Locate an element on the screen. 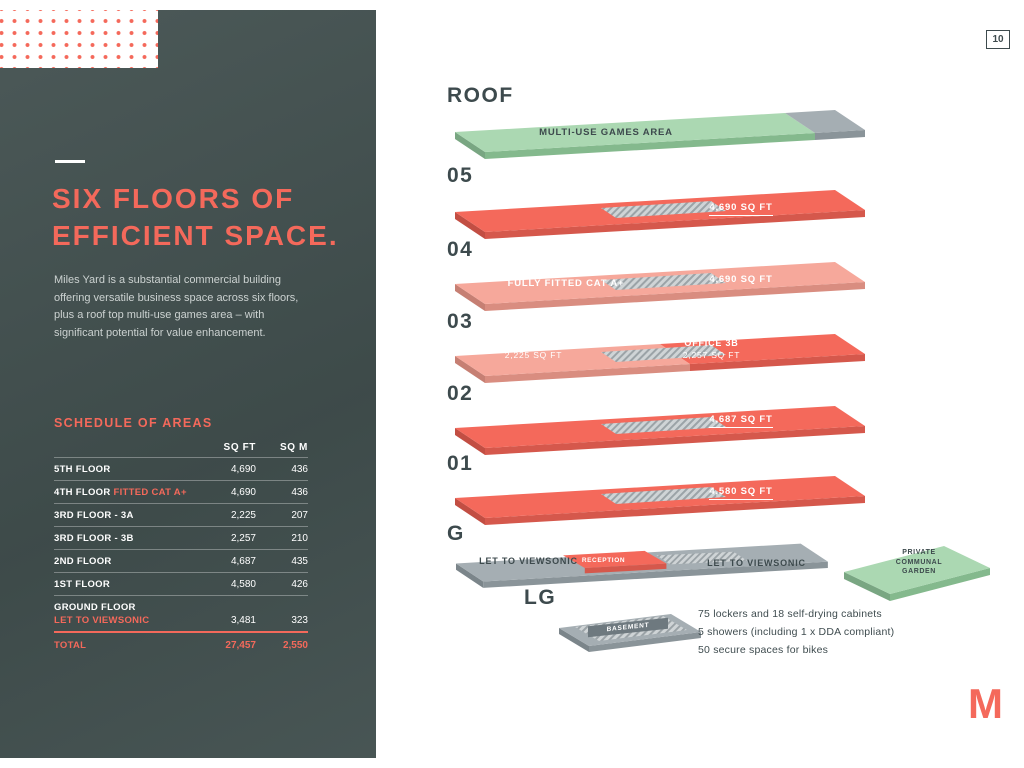 Image resolution: width=1024 pixels, height=768 pixels. title-line-1: SIX FLOORS OF is located at coordinates (173, 198).